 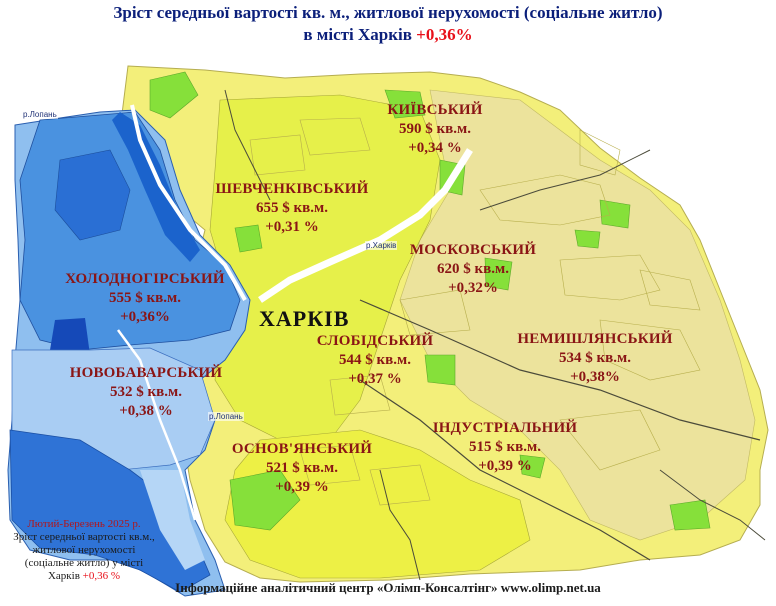 I want to click on district-price: 532 $ кв.м., so click(x=146, y=392).